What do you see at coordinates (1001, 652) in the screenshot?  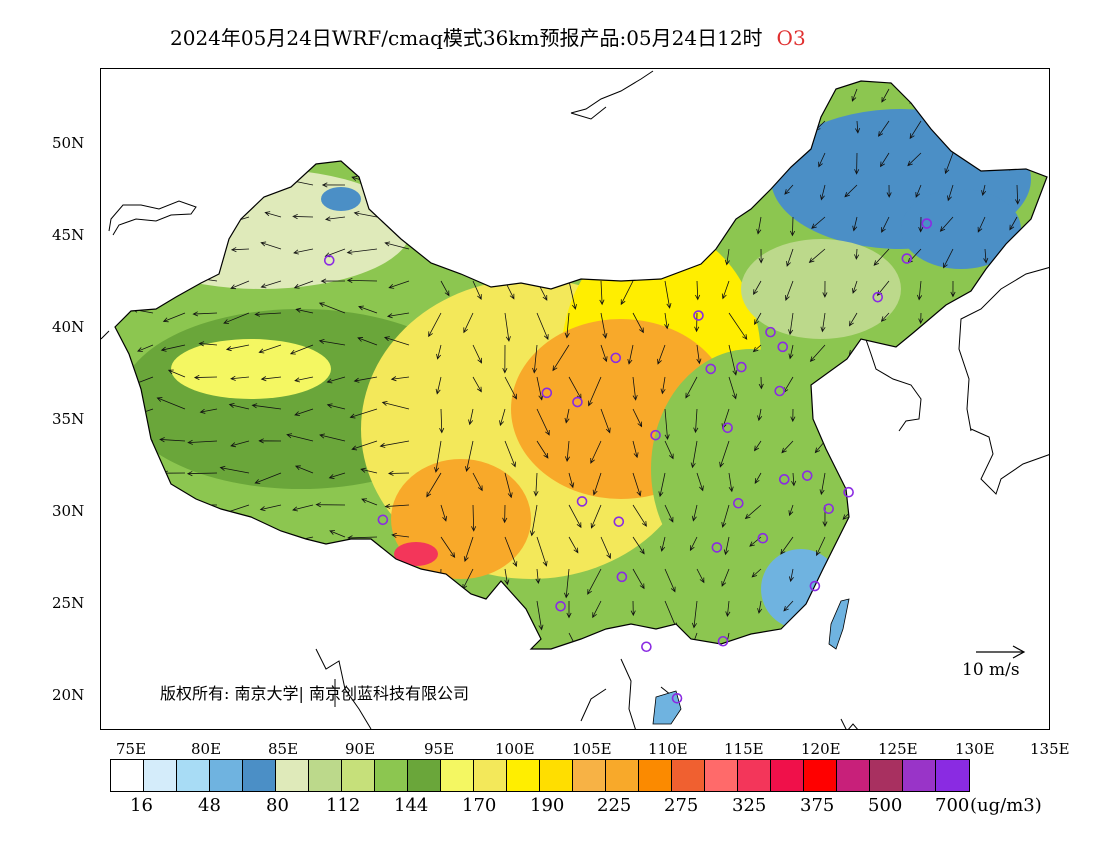 I see `wind-scale-arrow` at bounding box center [1001, 652].